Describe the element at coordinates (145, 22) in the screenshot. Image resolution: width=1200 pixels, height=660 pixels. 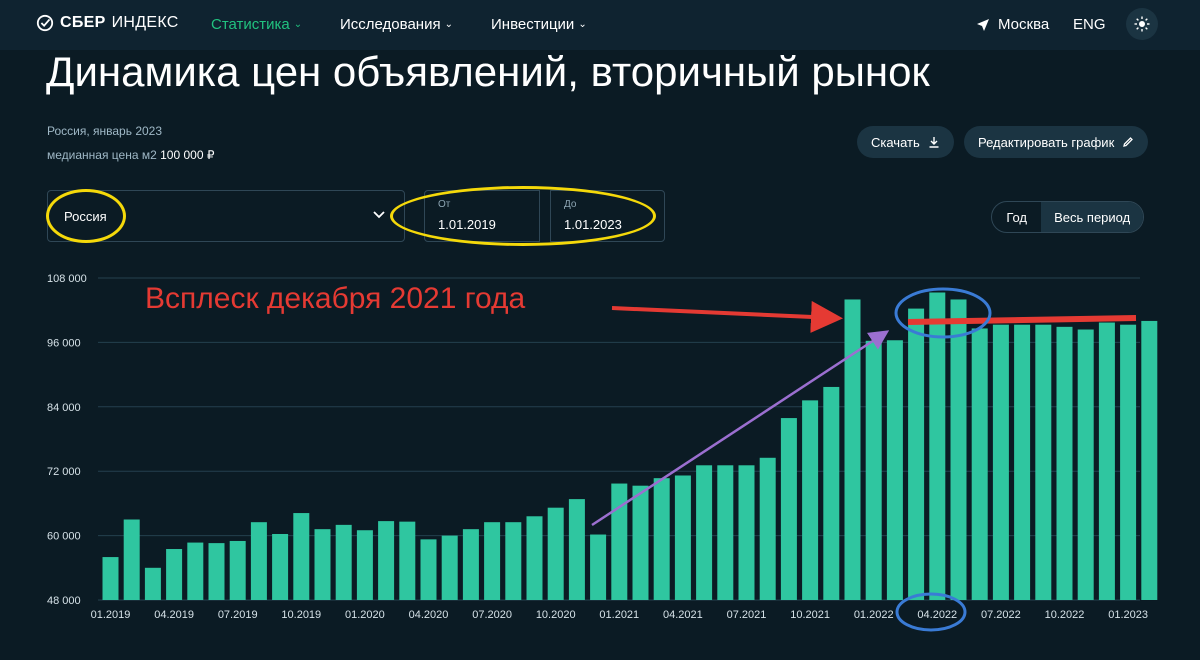
I see `logo-product: ИНДЕКС` at that location.